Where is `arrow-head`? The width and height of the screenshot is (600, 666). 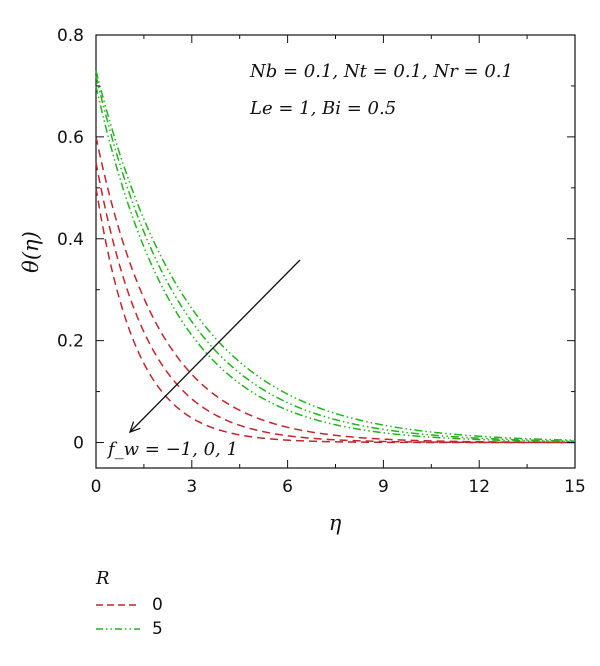 arrow-head is located at coordinates (134, 427).